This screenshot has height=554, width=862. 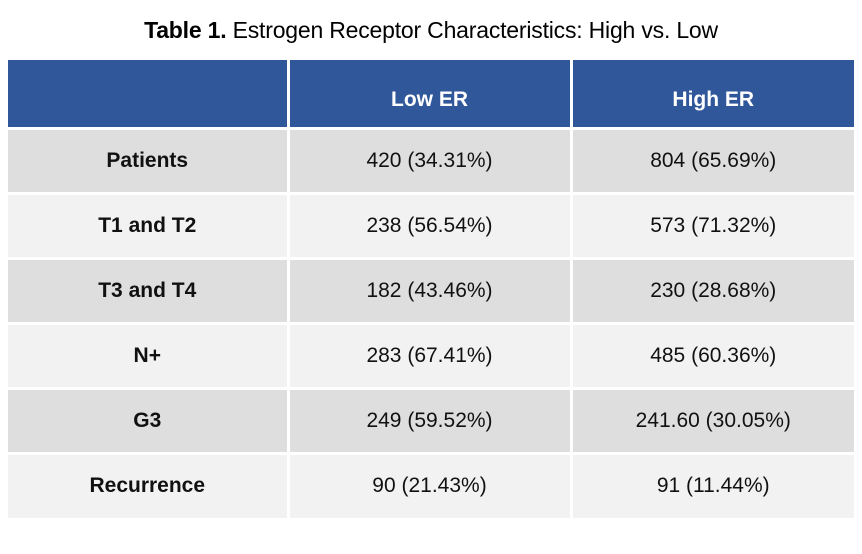 What do you see at coordinates (148, 94) in the screenshot?
I see `header-cell-empty` at bounding box center [148, 94].